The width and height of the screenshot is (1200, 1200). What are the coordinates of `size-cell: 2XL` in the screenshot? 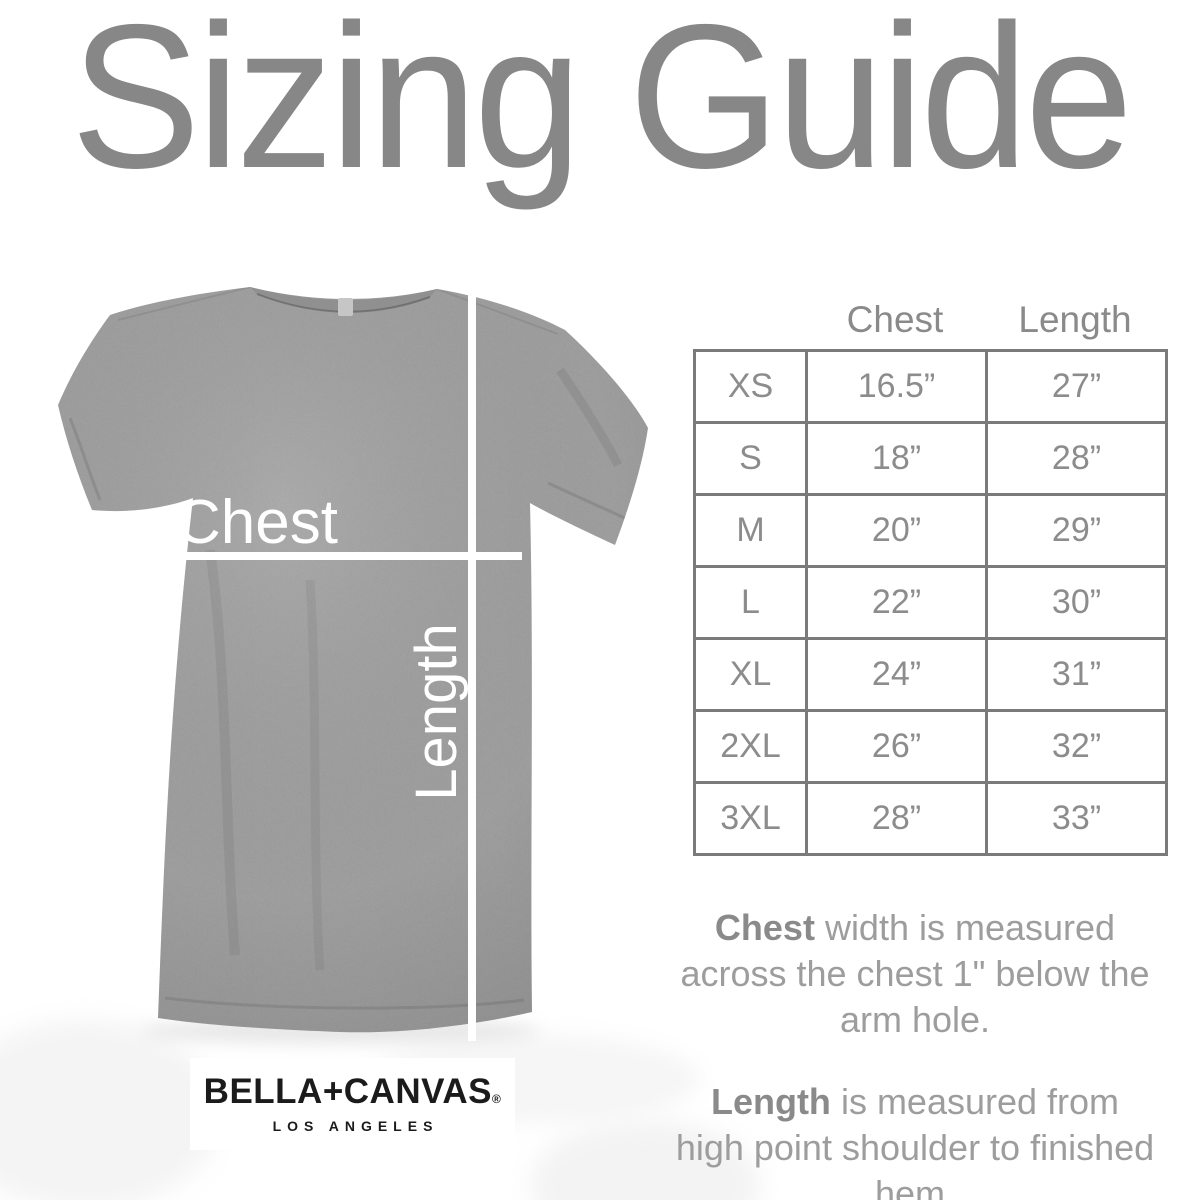 It's located at (750, 746).